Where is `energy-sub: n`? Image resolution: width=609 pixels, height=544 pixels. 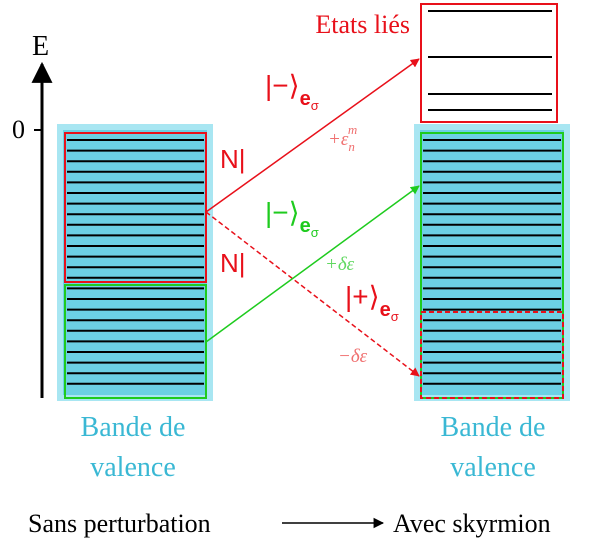
energy-sub: n is located at coordinates (351, 146).